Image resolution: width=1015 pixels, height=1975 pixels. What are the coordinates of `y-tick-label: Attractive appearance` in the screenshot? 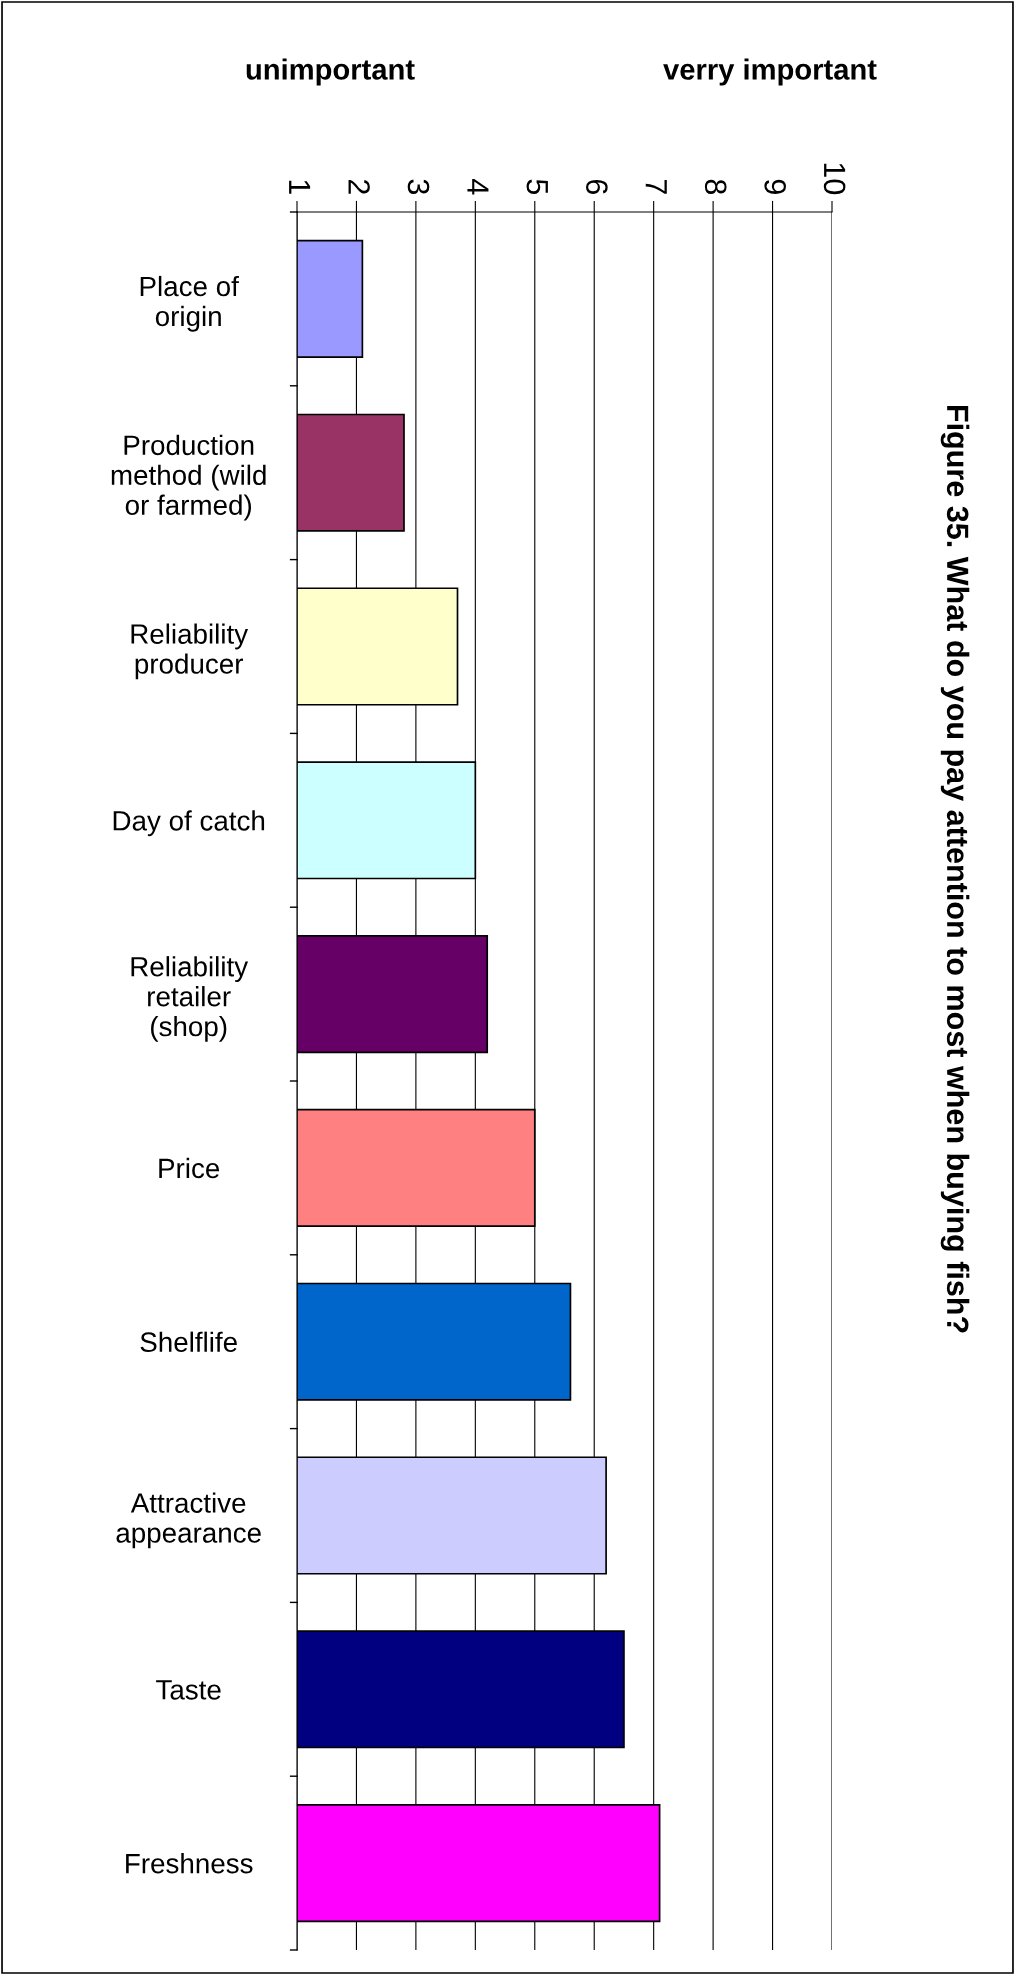 It's located at (188, 1520).